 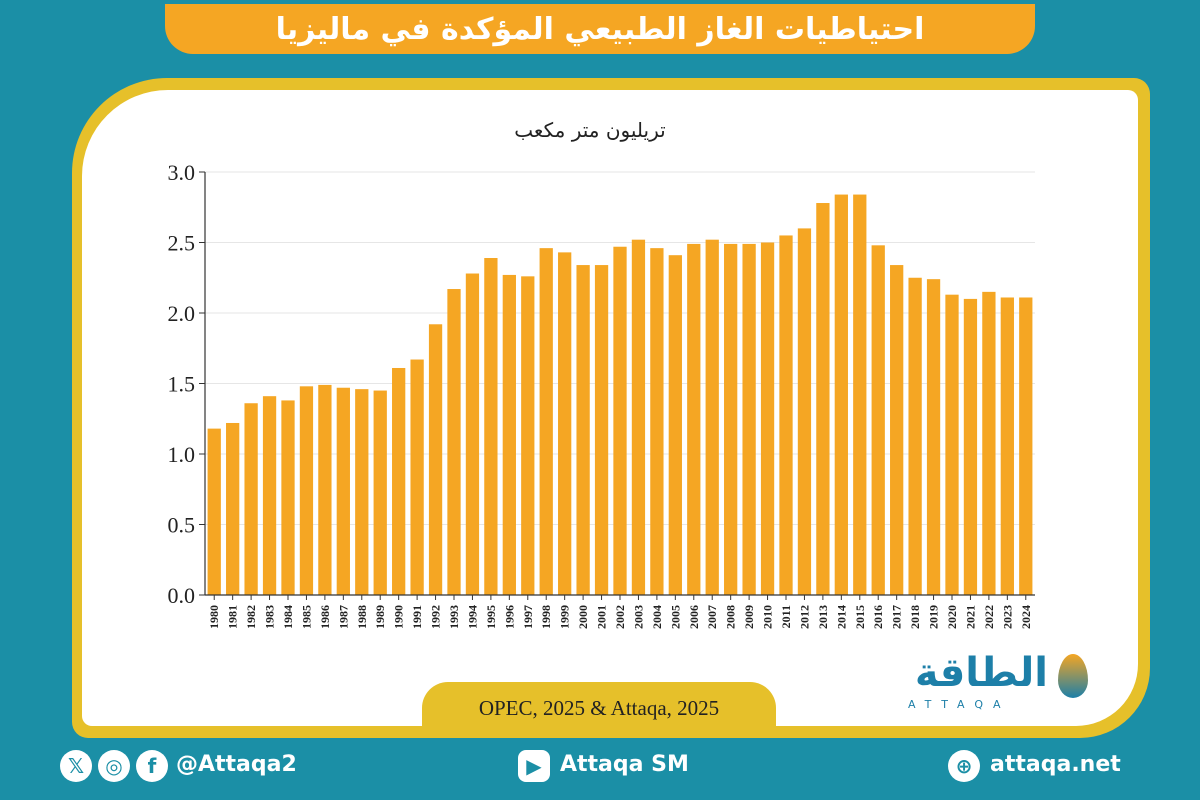 What do you see at coordinates (270, 617) in the screenshot?
I see `x-tick-label: 1983` at bounding box center [270, 617].